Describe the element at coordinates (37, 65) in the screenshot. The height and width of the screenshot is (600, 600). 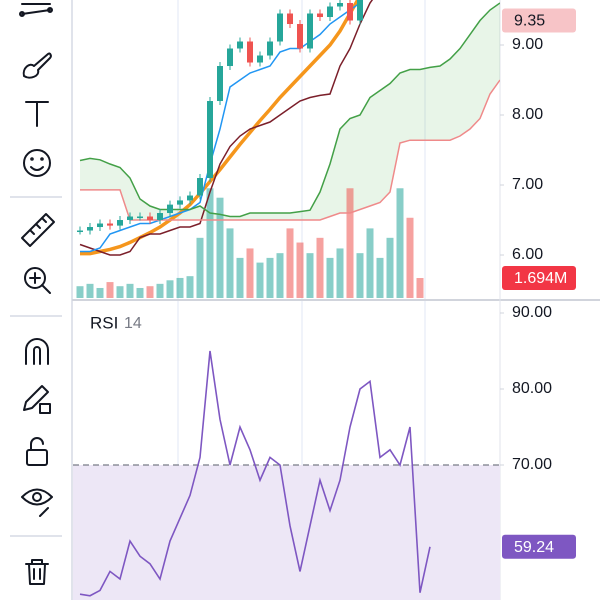
I see `tool-brush` at that location.